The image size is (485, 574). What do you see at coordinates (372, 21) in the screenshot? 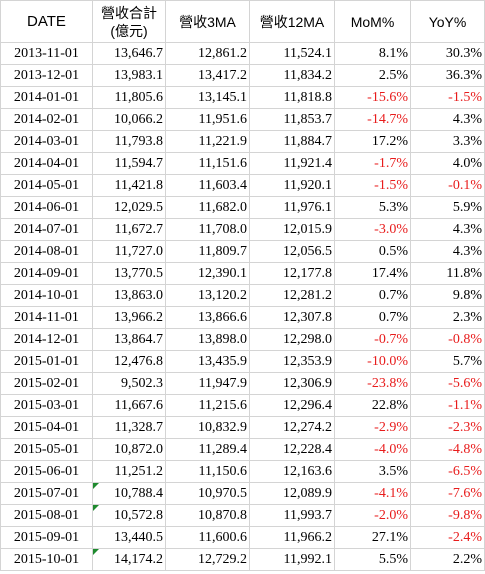
I see `header-mom: MoM%` at bounding box center [372, 21].